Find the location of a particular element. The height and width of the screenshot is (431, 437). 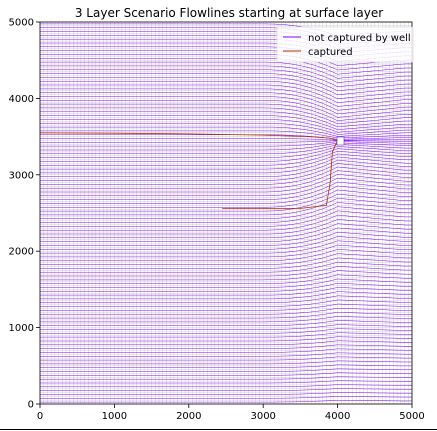

legend-box is located at coordinates (345, 44).